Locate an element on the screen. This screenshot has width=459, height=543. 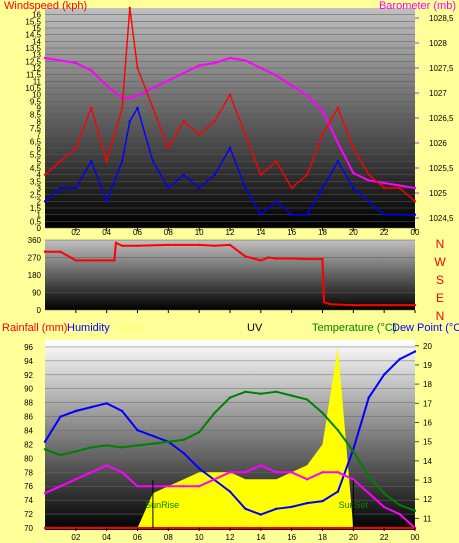
solar-legend: Solar is located at coordinates (130, 328).